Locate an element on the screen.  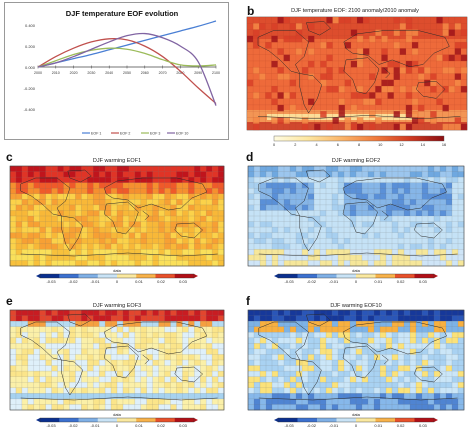
colorbar-tick-label: 12 is located at coordinates (401, 145).